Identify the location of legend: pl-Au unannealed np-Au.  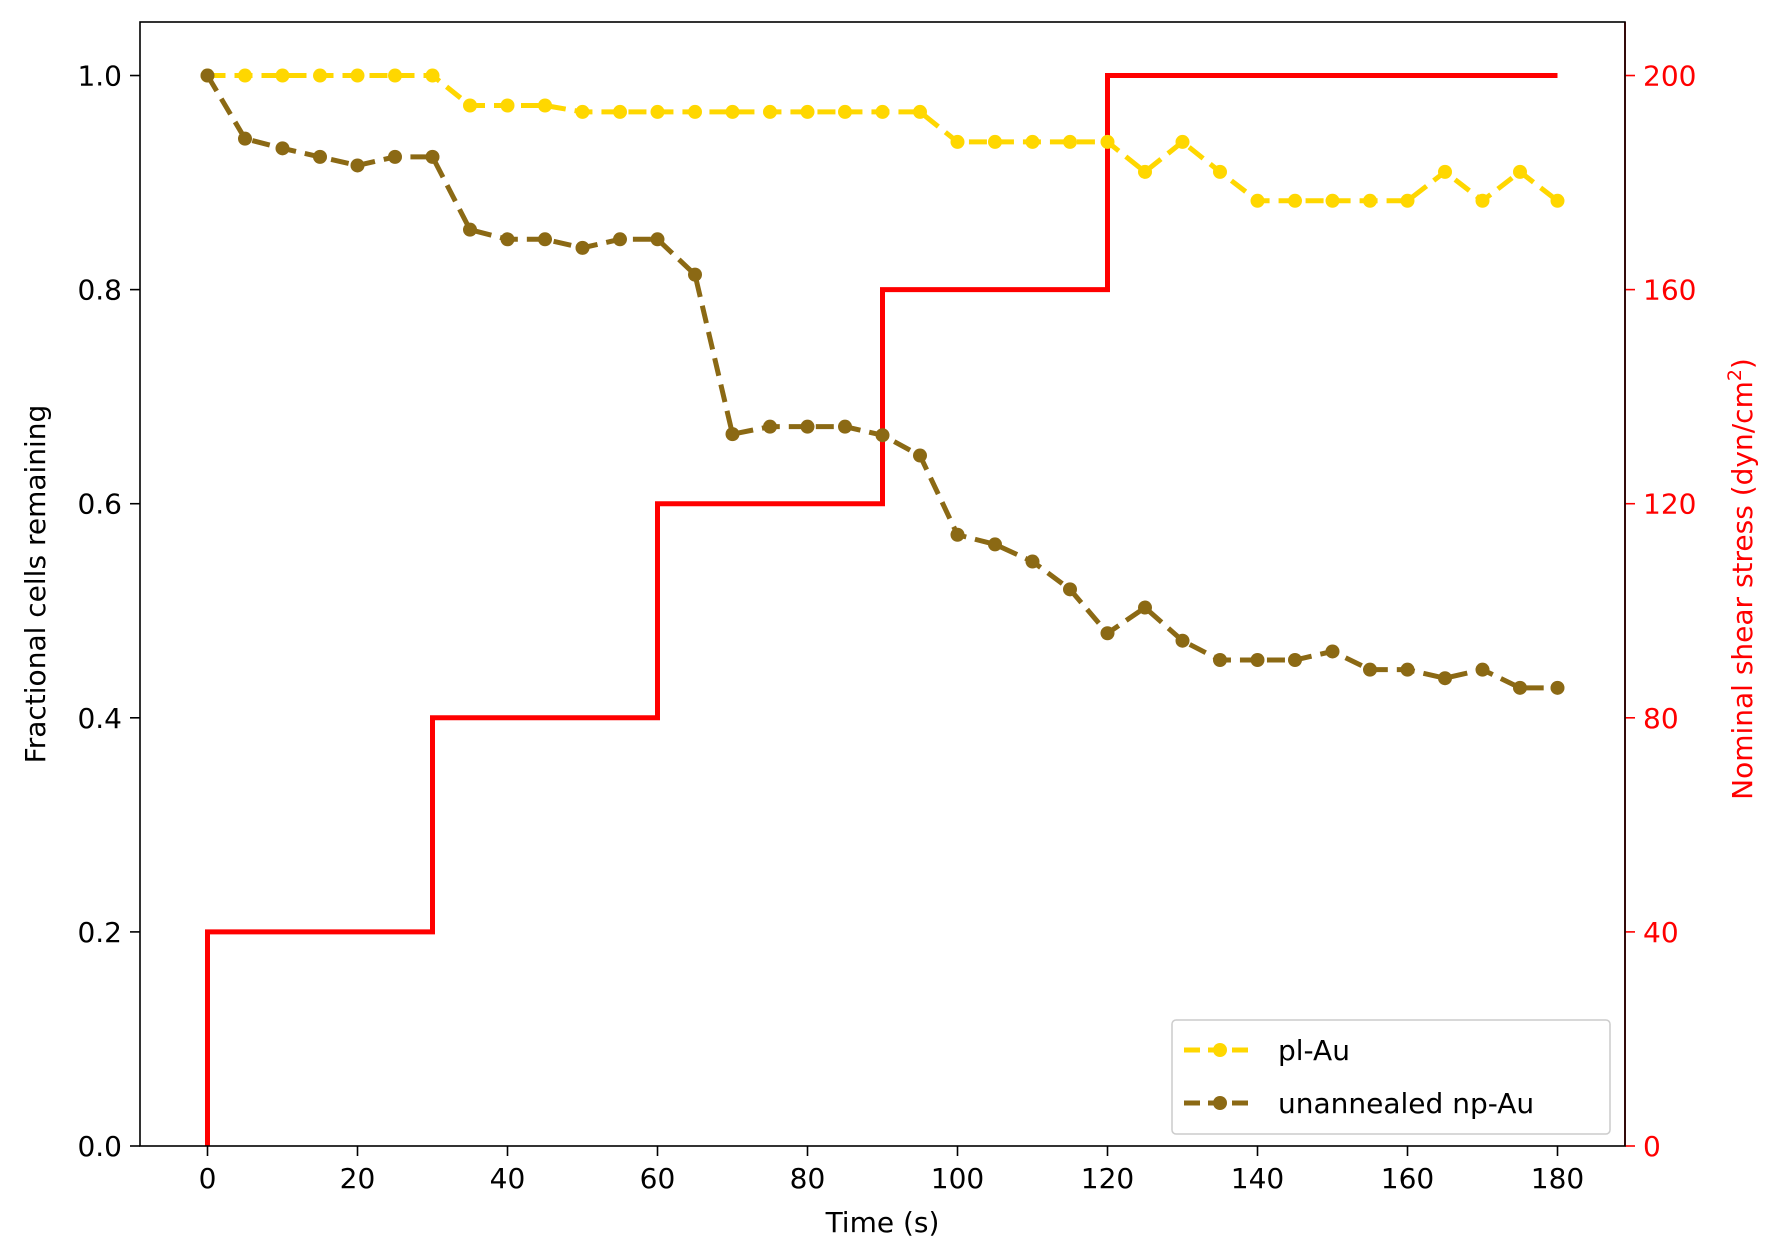
(1391, 1077).